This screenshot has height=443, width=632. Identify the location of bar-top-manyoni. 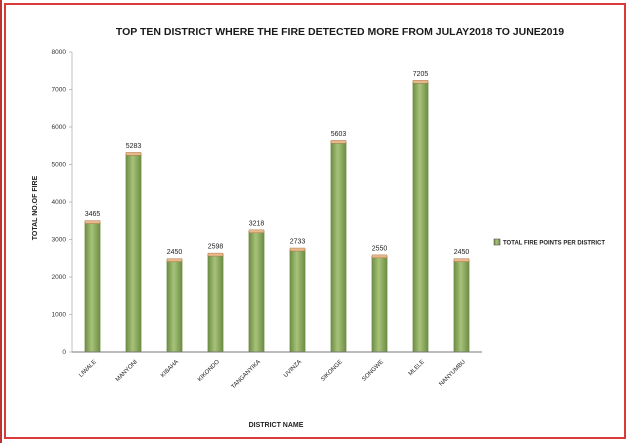
(133, 154).